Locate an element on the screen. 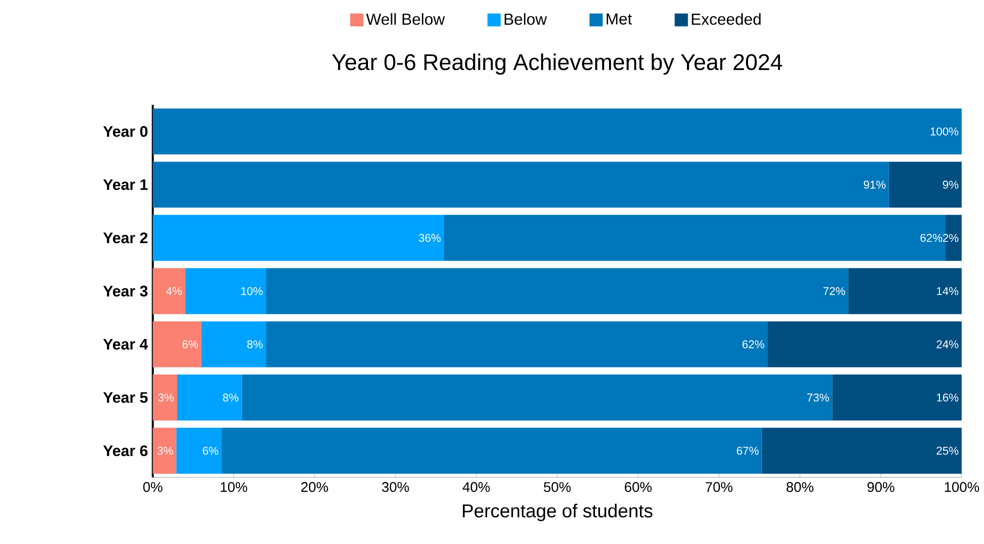  data-label: 73% is located at coordinates (818, 397).